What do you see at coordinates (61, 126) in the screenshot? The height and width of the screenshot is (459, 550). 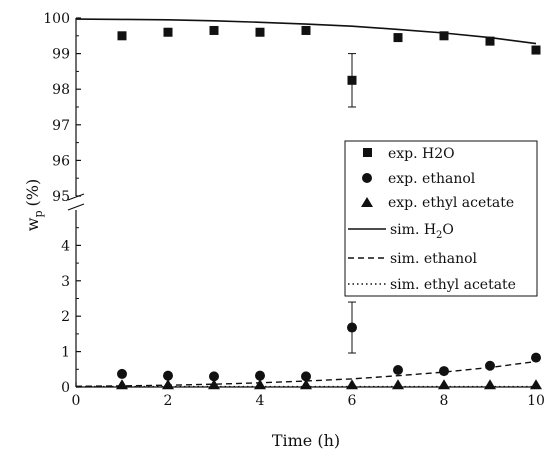 I see `y-tick-label-2: 97` at bounding box center [61, 126].